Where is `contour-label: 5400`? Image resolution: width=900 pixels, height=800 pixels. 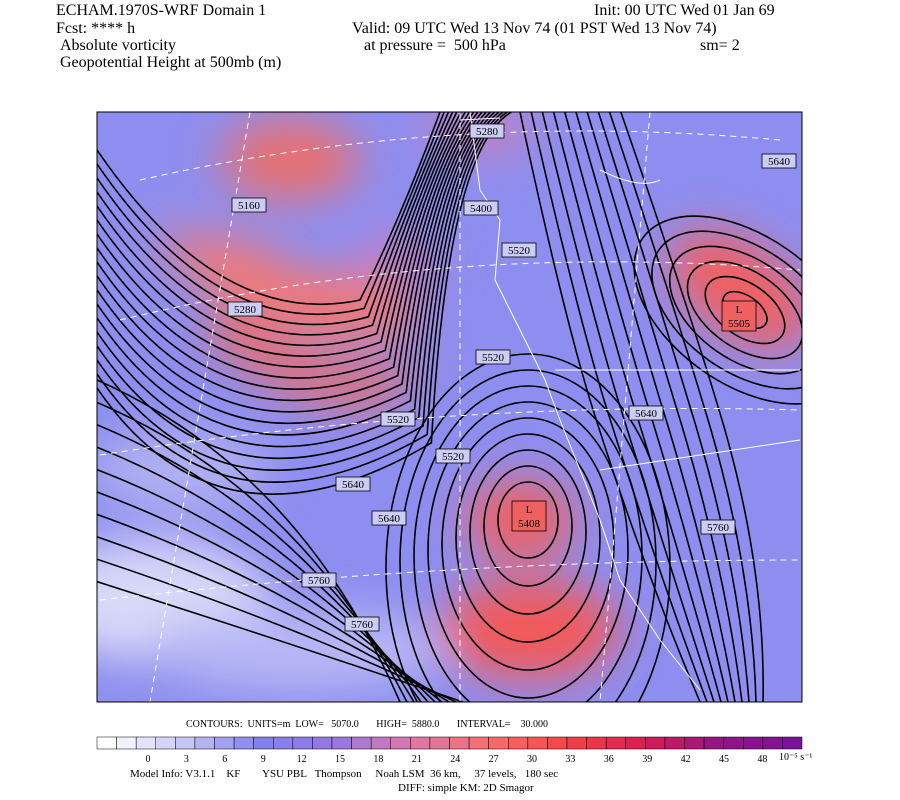
contour-label: 5400 is located at coordinates (481, 209).